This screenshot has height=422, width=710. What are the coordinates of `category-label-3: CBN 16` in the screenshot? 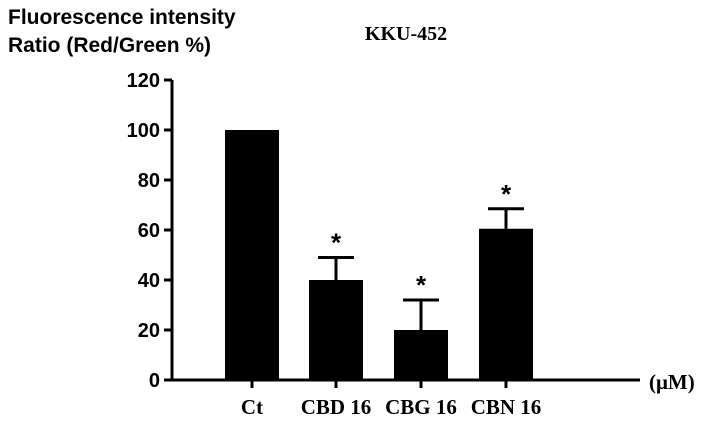 It's located at (506, 407).